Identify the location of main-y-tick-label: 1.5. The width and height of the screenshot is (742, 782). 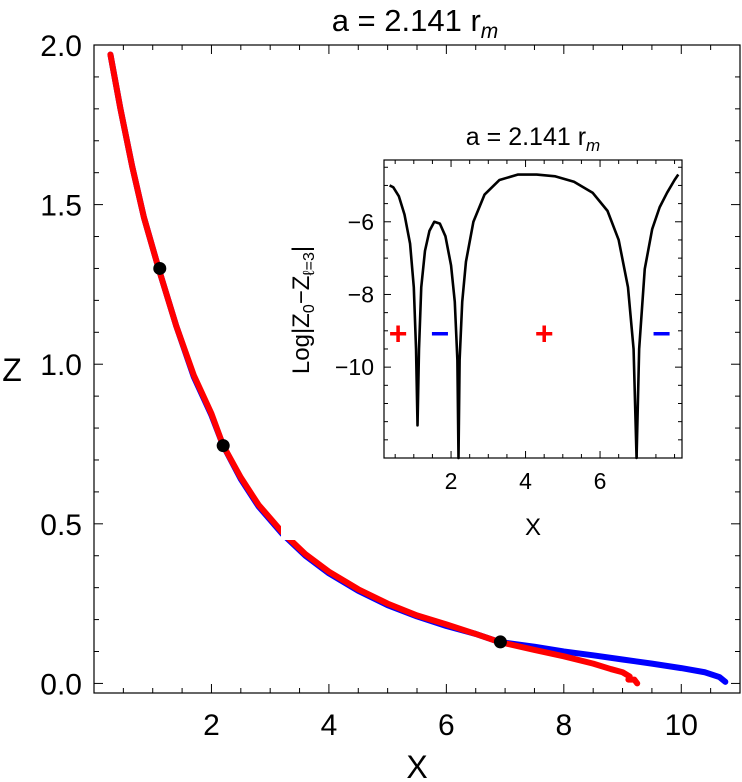
(61, 206).